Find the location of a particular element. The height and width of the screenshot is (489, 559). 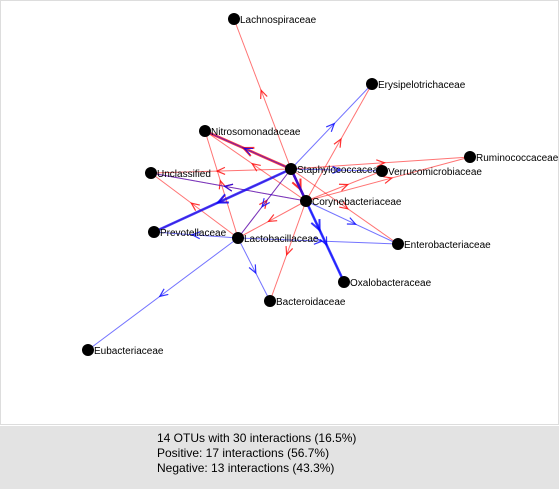

edge-positive-coryne-lacto is located at coordinates (272, 219).